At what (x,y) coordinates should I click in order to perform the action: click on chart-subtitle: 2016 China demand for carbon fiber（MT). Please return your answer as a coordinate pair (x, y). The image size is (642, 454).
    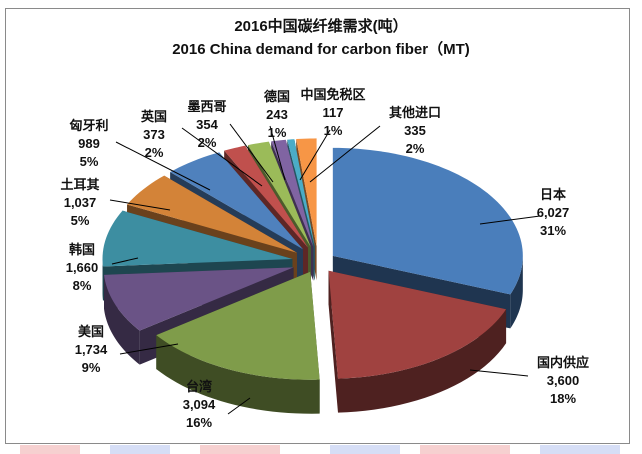
    Looking at the image, I should click on (321, 49).